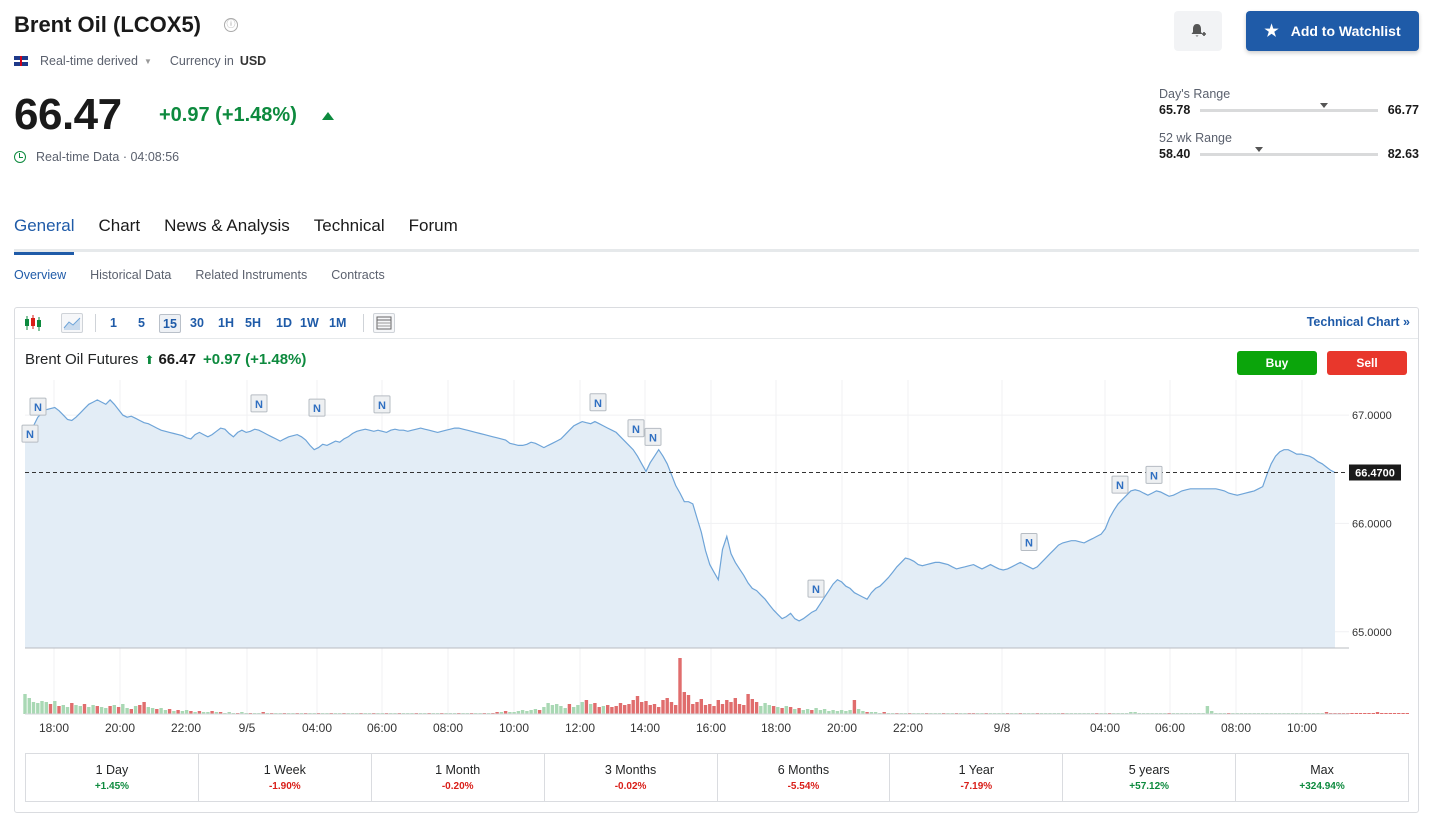 Image resolution: width=1431 pixels, height=833 pixels. Describe the element at coordinates (328, 116) in the screenshot. I see `up-arrow-icon` at that location.